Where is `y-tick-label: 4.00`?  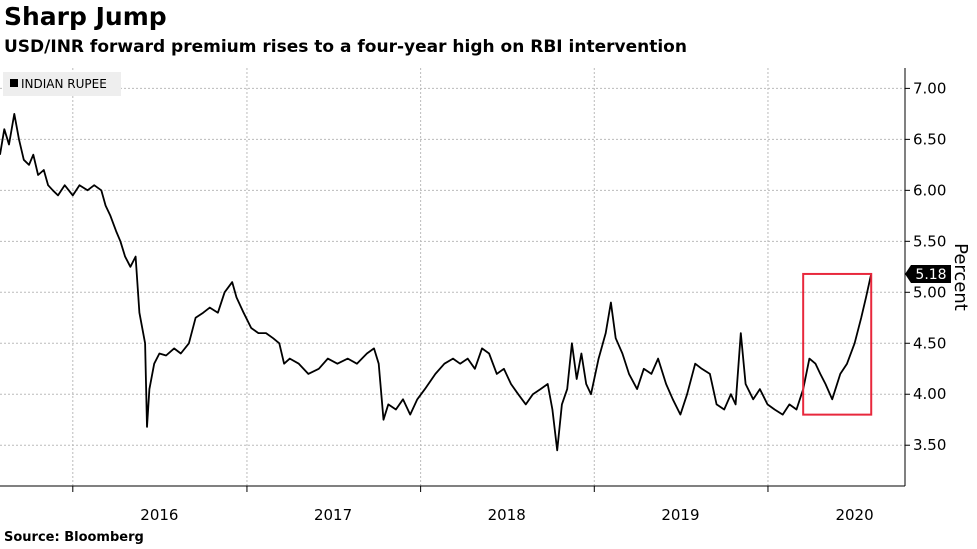
y-tick-label: 4.00 is located at coordinates (929, 394).